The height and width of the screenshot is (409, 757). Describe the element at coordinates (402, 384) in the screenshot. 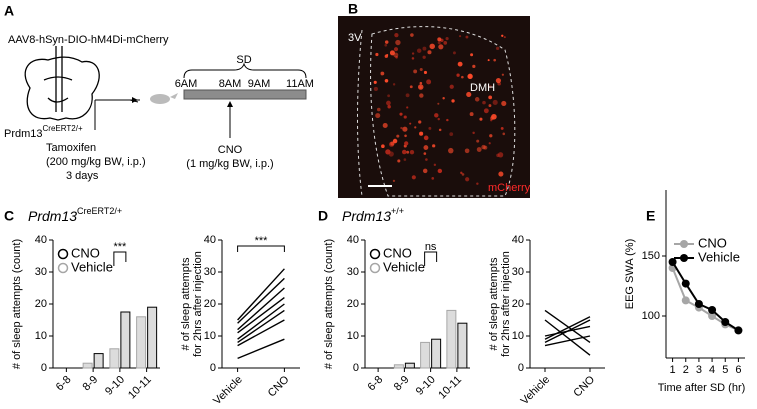

I see `x-tick-label: 8-9` at that location.